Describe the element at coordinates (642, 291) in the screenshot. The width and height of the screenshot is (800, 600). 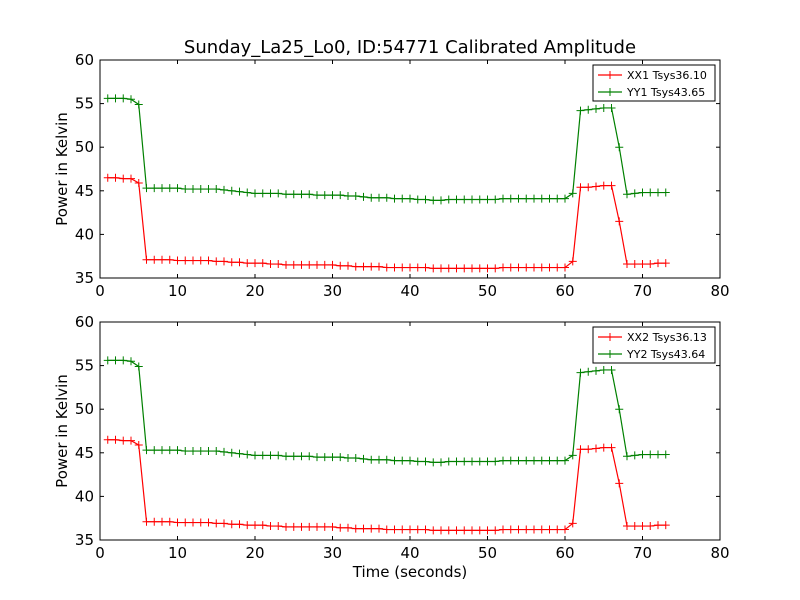
I see `x-tick-label: 70` at that location.